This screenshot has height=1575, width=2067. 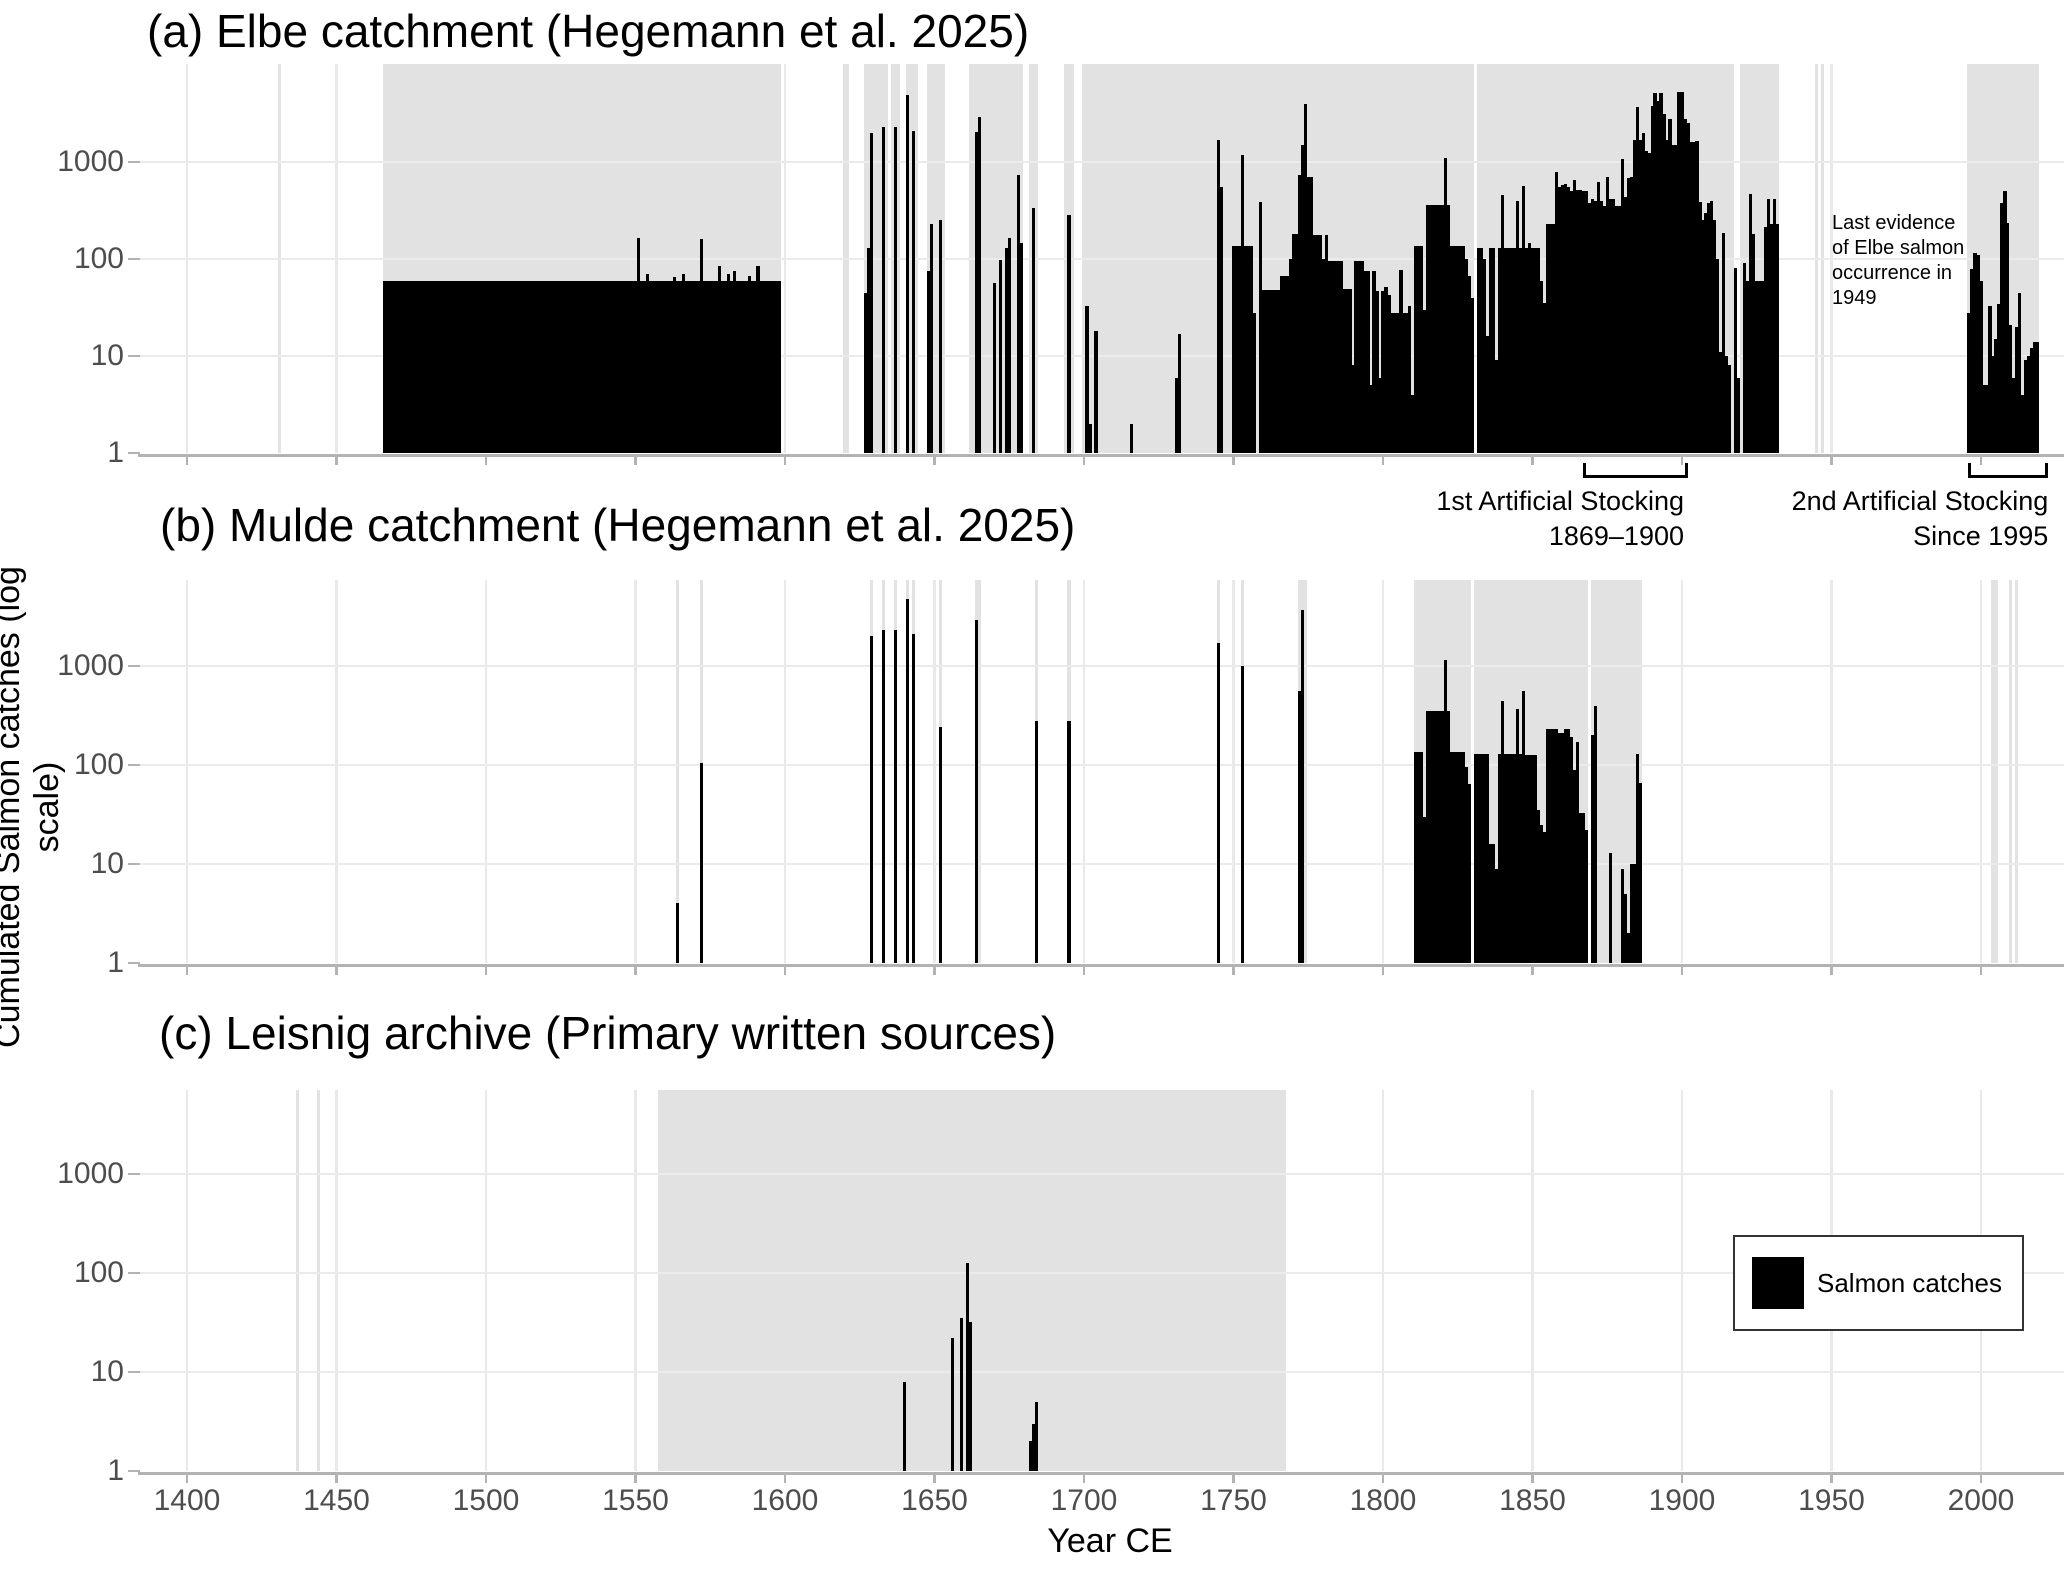 What do you see at coordinates (1894, 223) in the screenshot?
I see `annotation-line: Last evidence` at bounding box center [1894, 223].